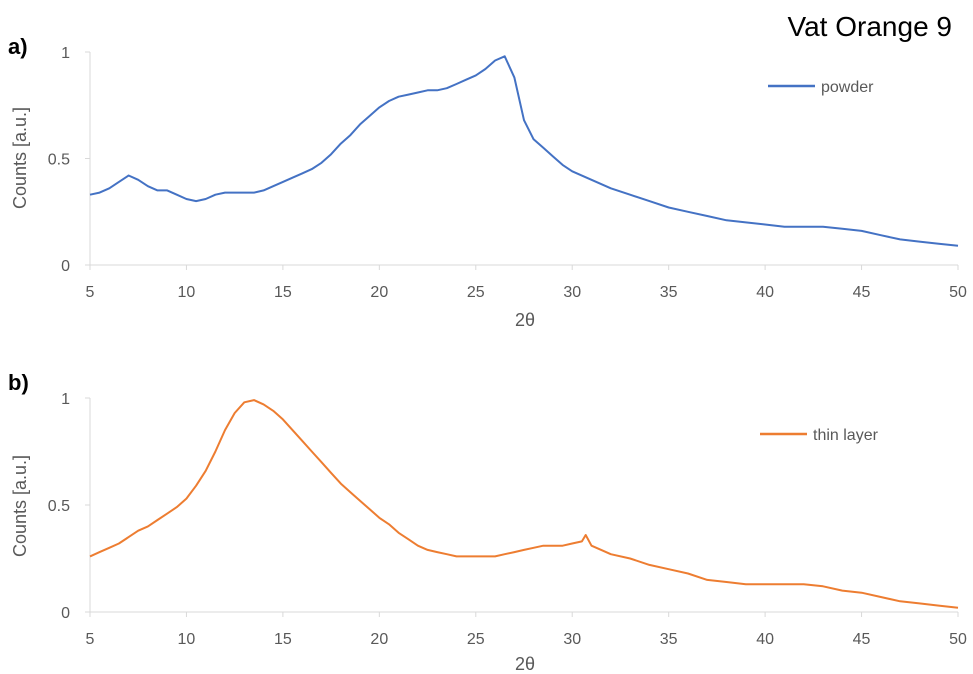 The image size is (973, 674). I want to click on panel-b-label: b), so click(18, 382).